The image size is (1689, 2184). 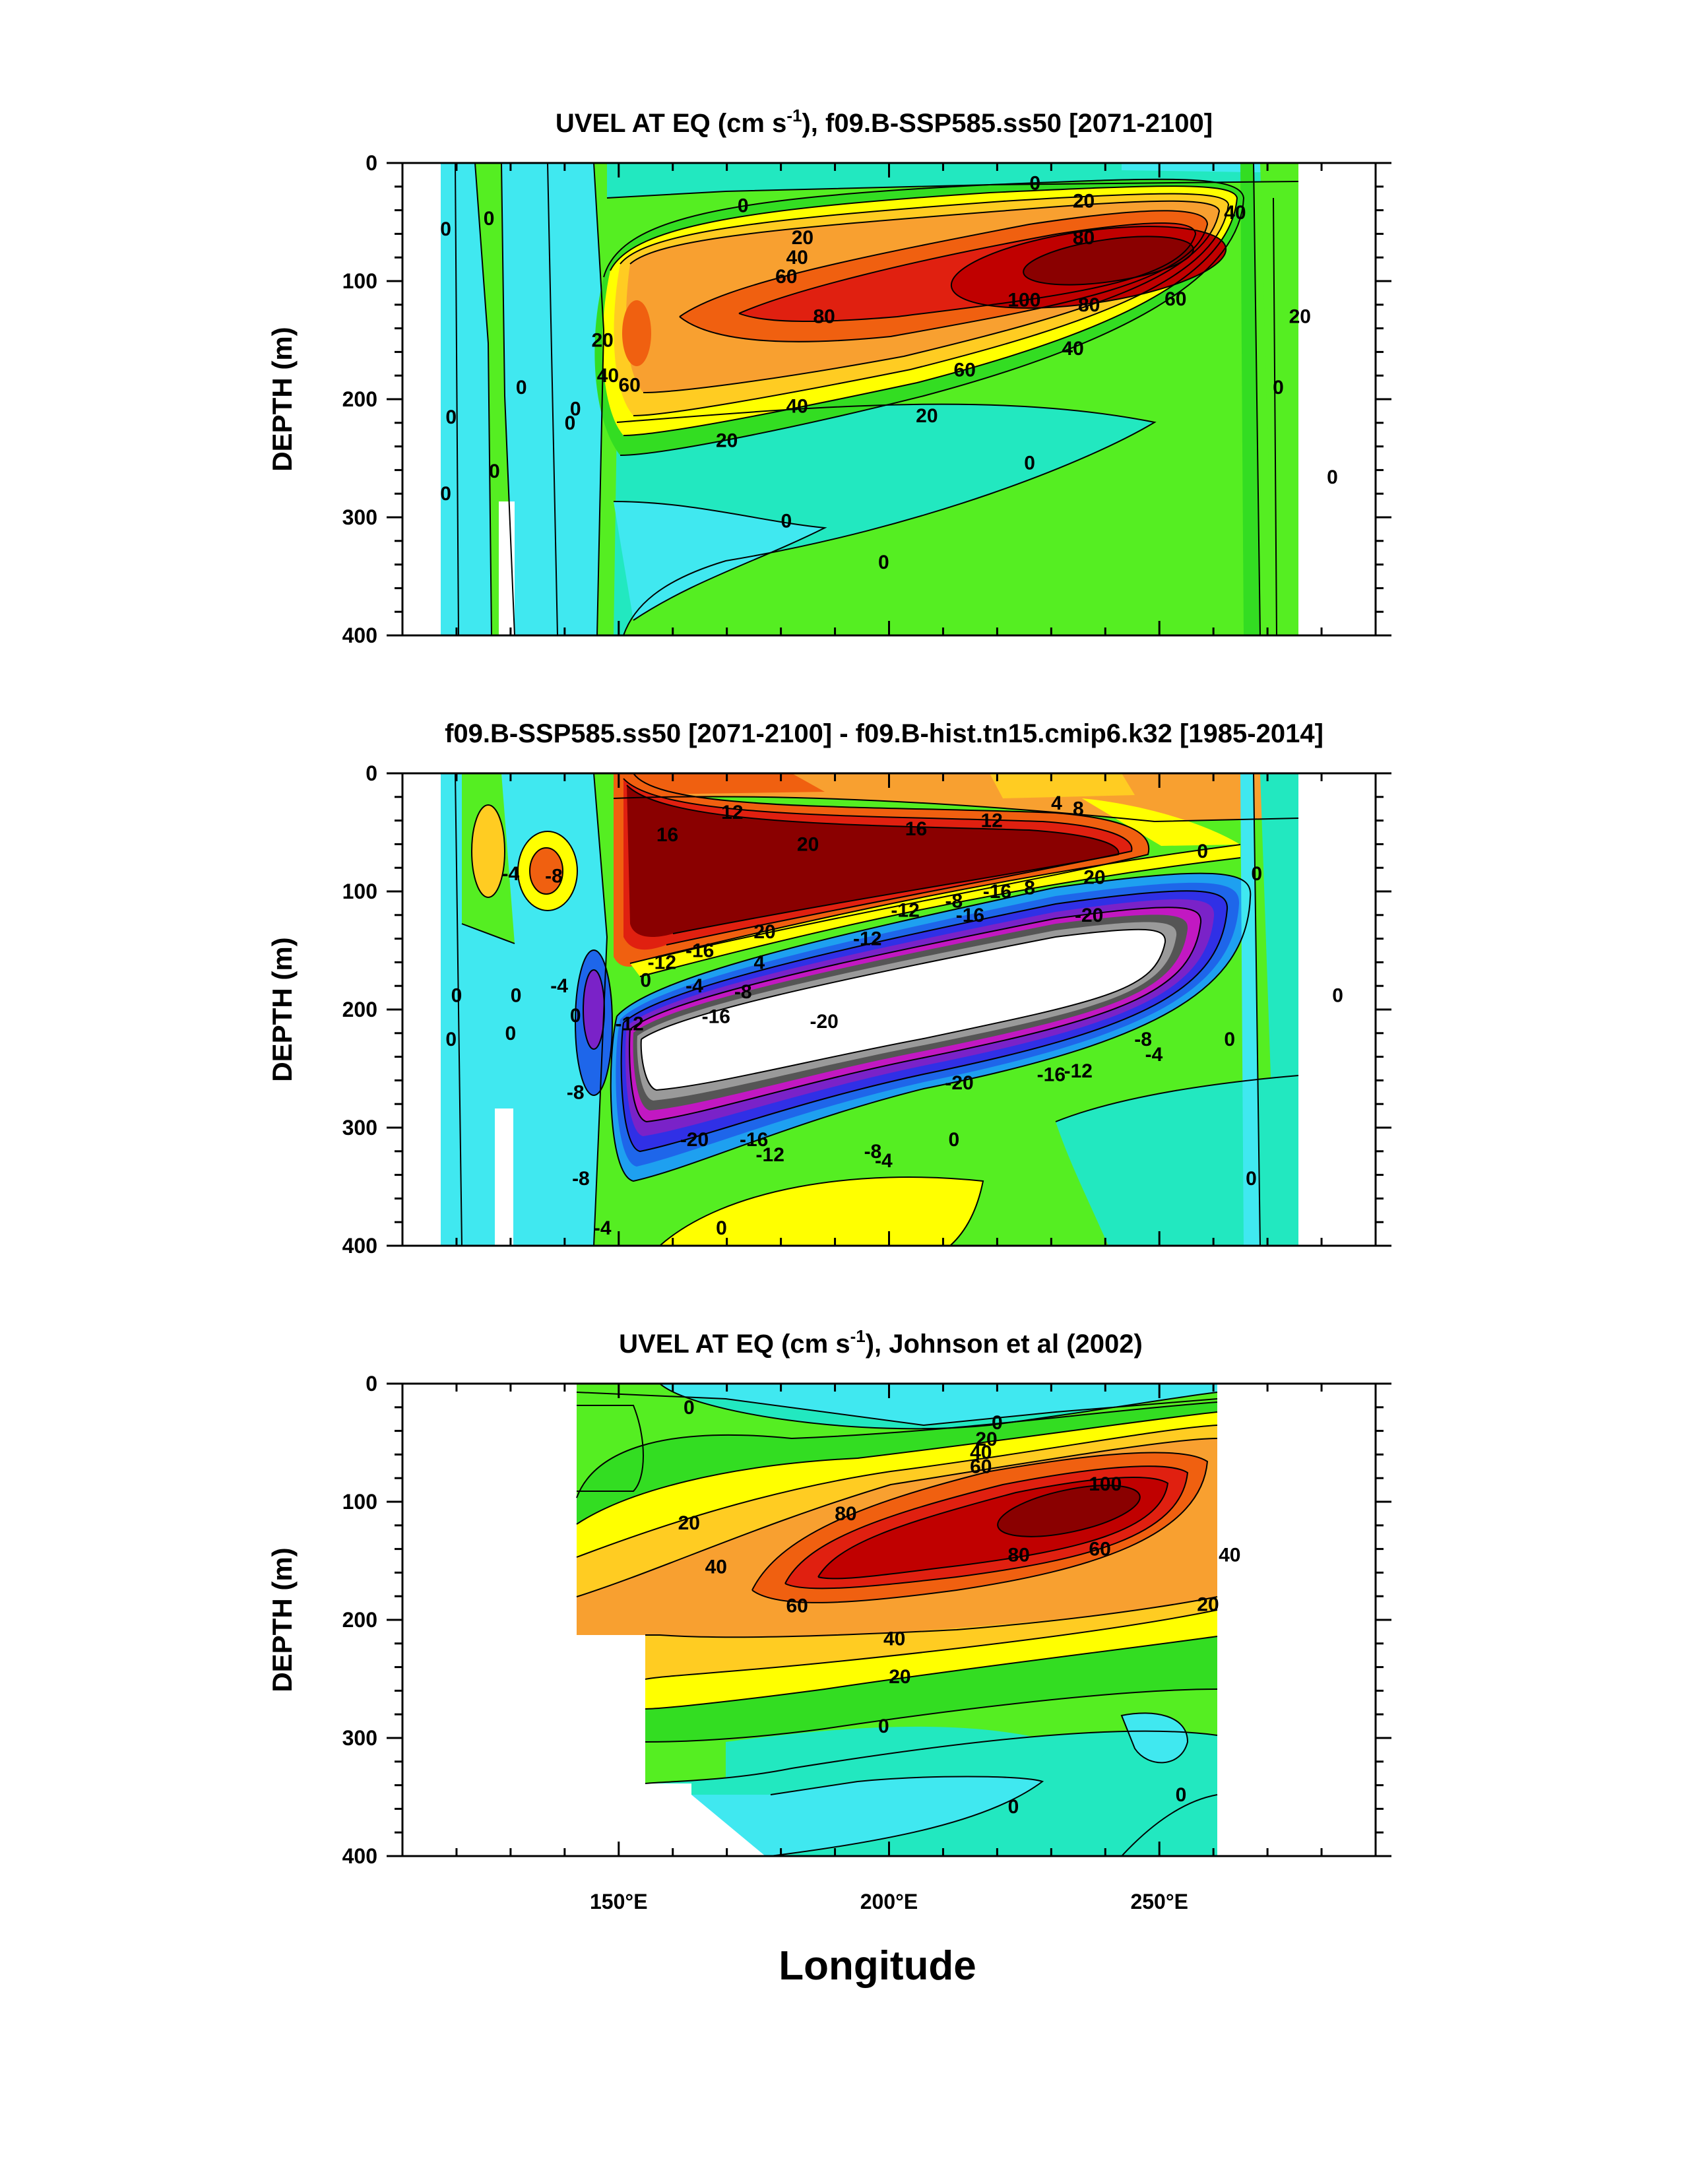 I want to click on panel-2-background, so click(x=869, y=1009).